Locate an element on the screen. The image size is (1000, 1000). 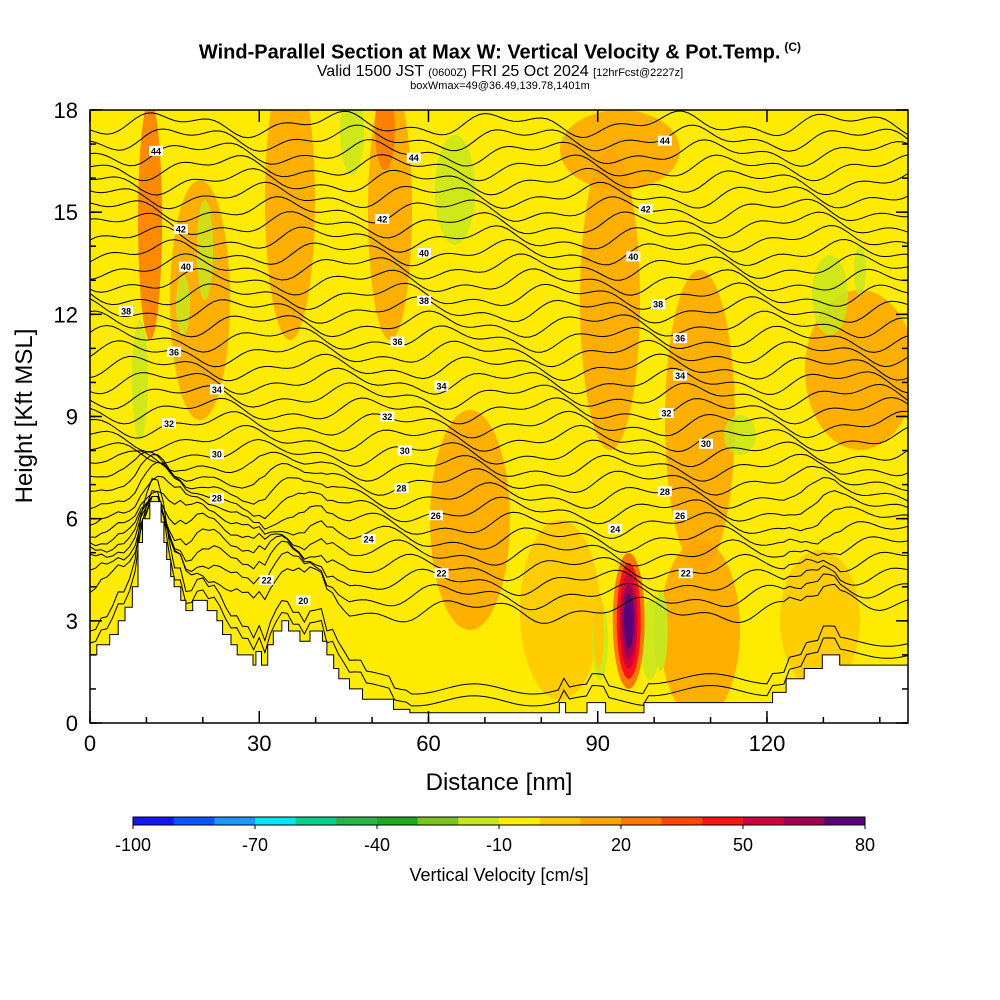
updraft-core is located at coordinates (628, 620).